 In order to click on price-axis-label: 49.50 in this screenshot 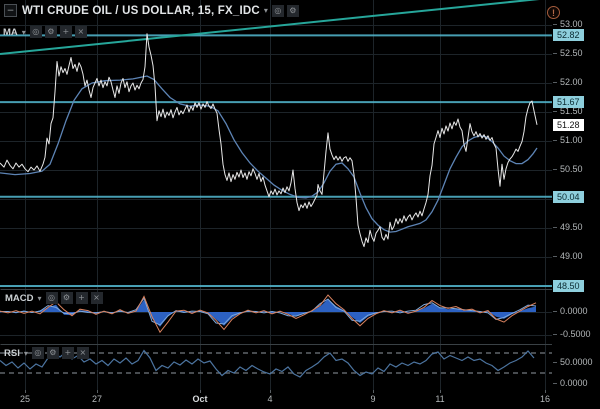, I will do `click(576, 227)`.